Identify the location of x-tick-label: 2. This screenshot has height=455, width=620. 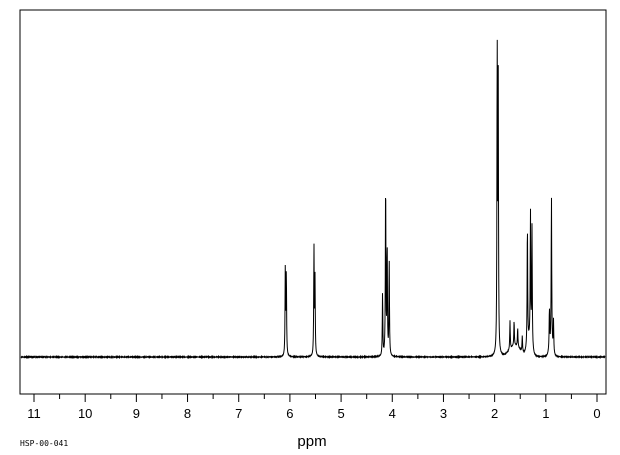
(494, 413).